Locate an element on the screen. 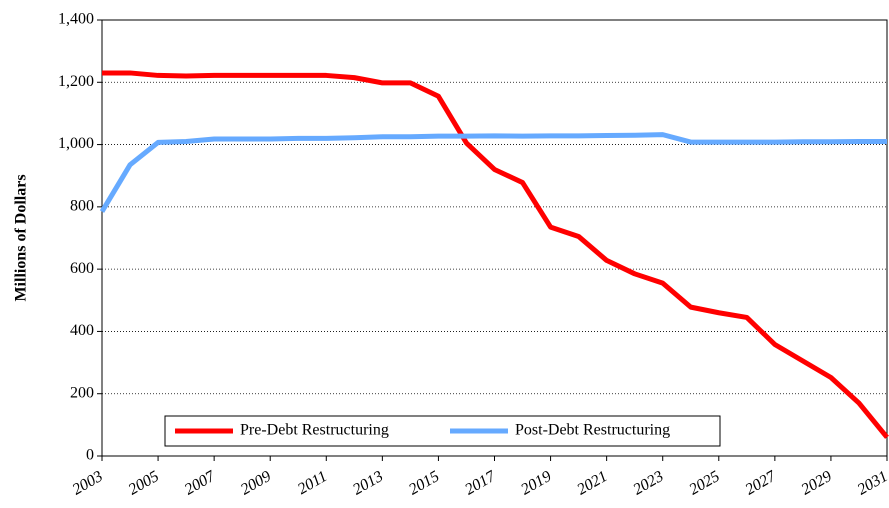 The height and width of the screenshot is (508, 889). x-tick-label: 2017 is located at coordinates (480, 482).